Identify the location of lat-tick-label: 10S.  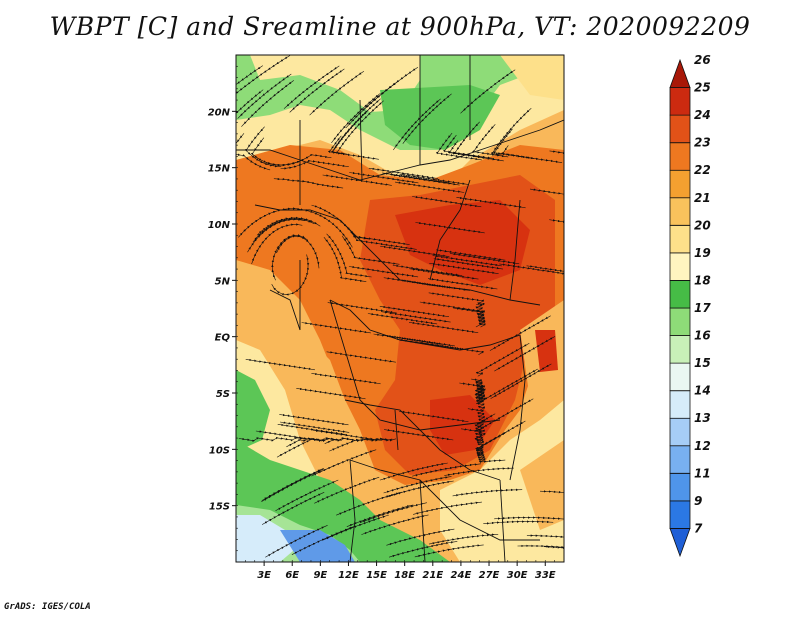
(219, 450).